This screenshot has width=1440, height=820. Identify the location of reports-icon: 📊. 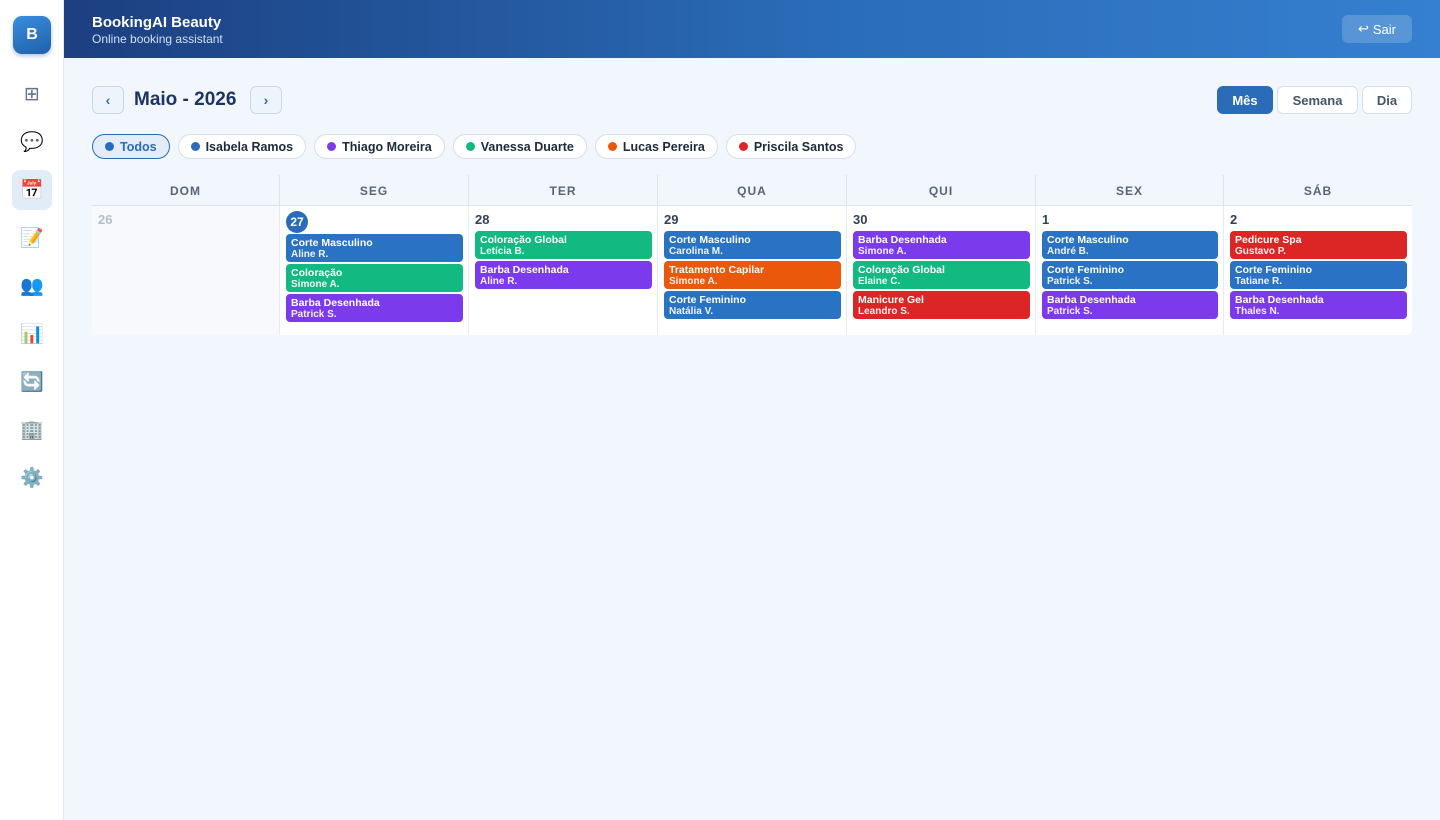
(32, 334).